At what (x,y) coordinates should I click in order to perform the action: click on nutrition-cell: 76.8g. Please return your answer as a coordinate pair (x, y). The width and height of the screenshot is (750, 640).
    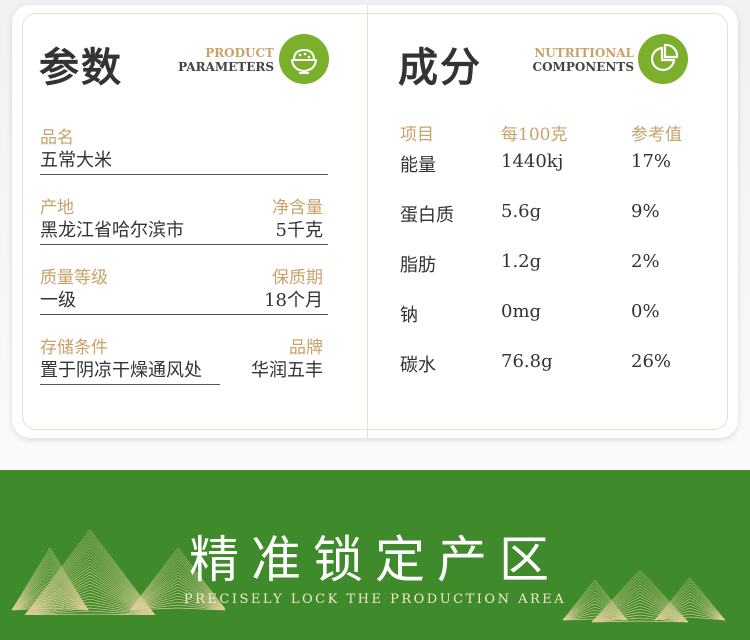
    Looking at the image, I should click on (527, 361).